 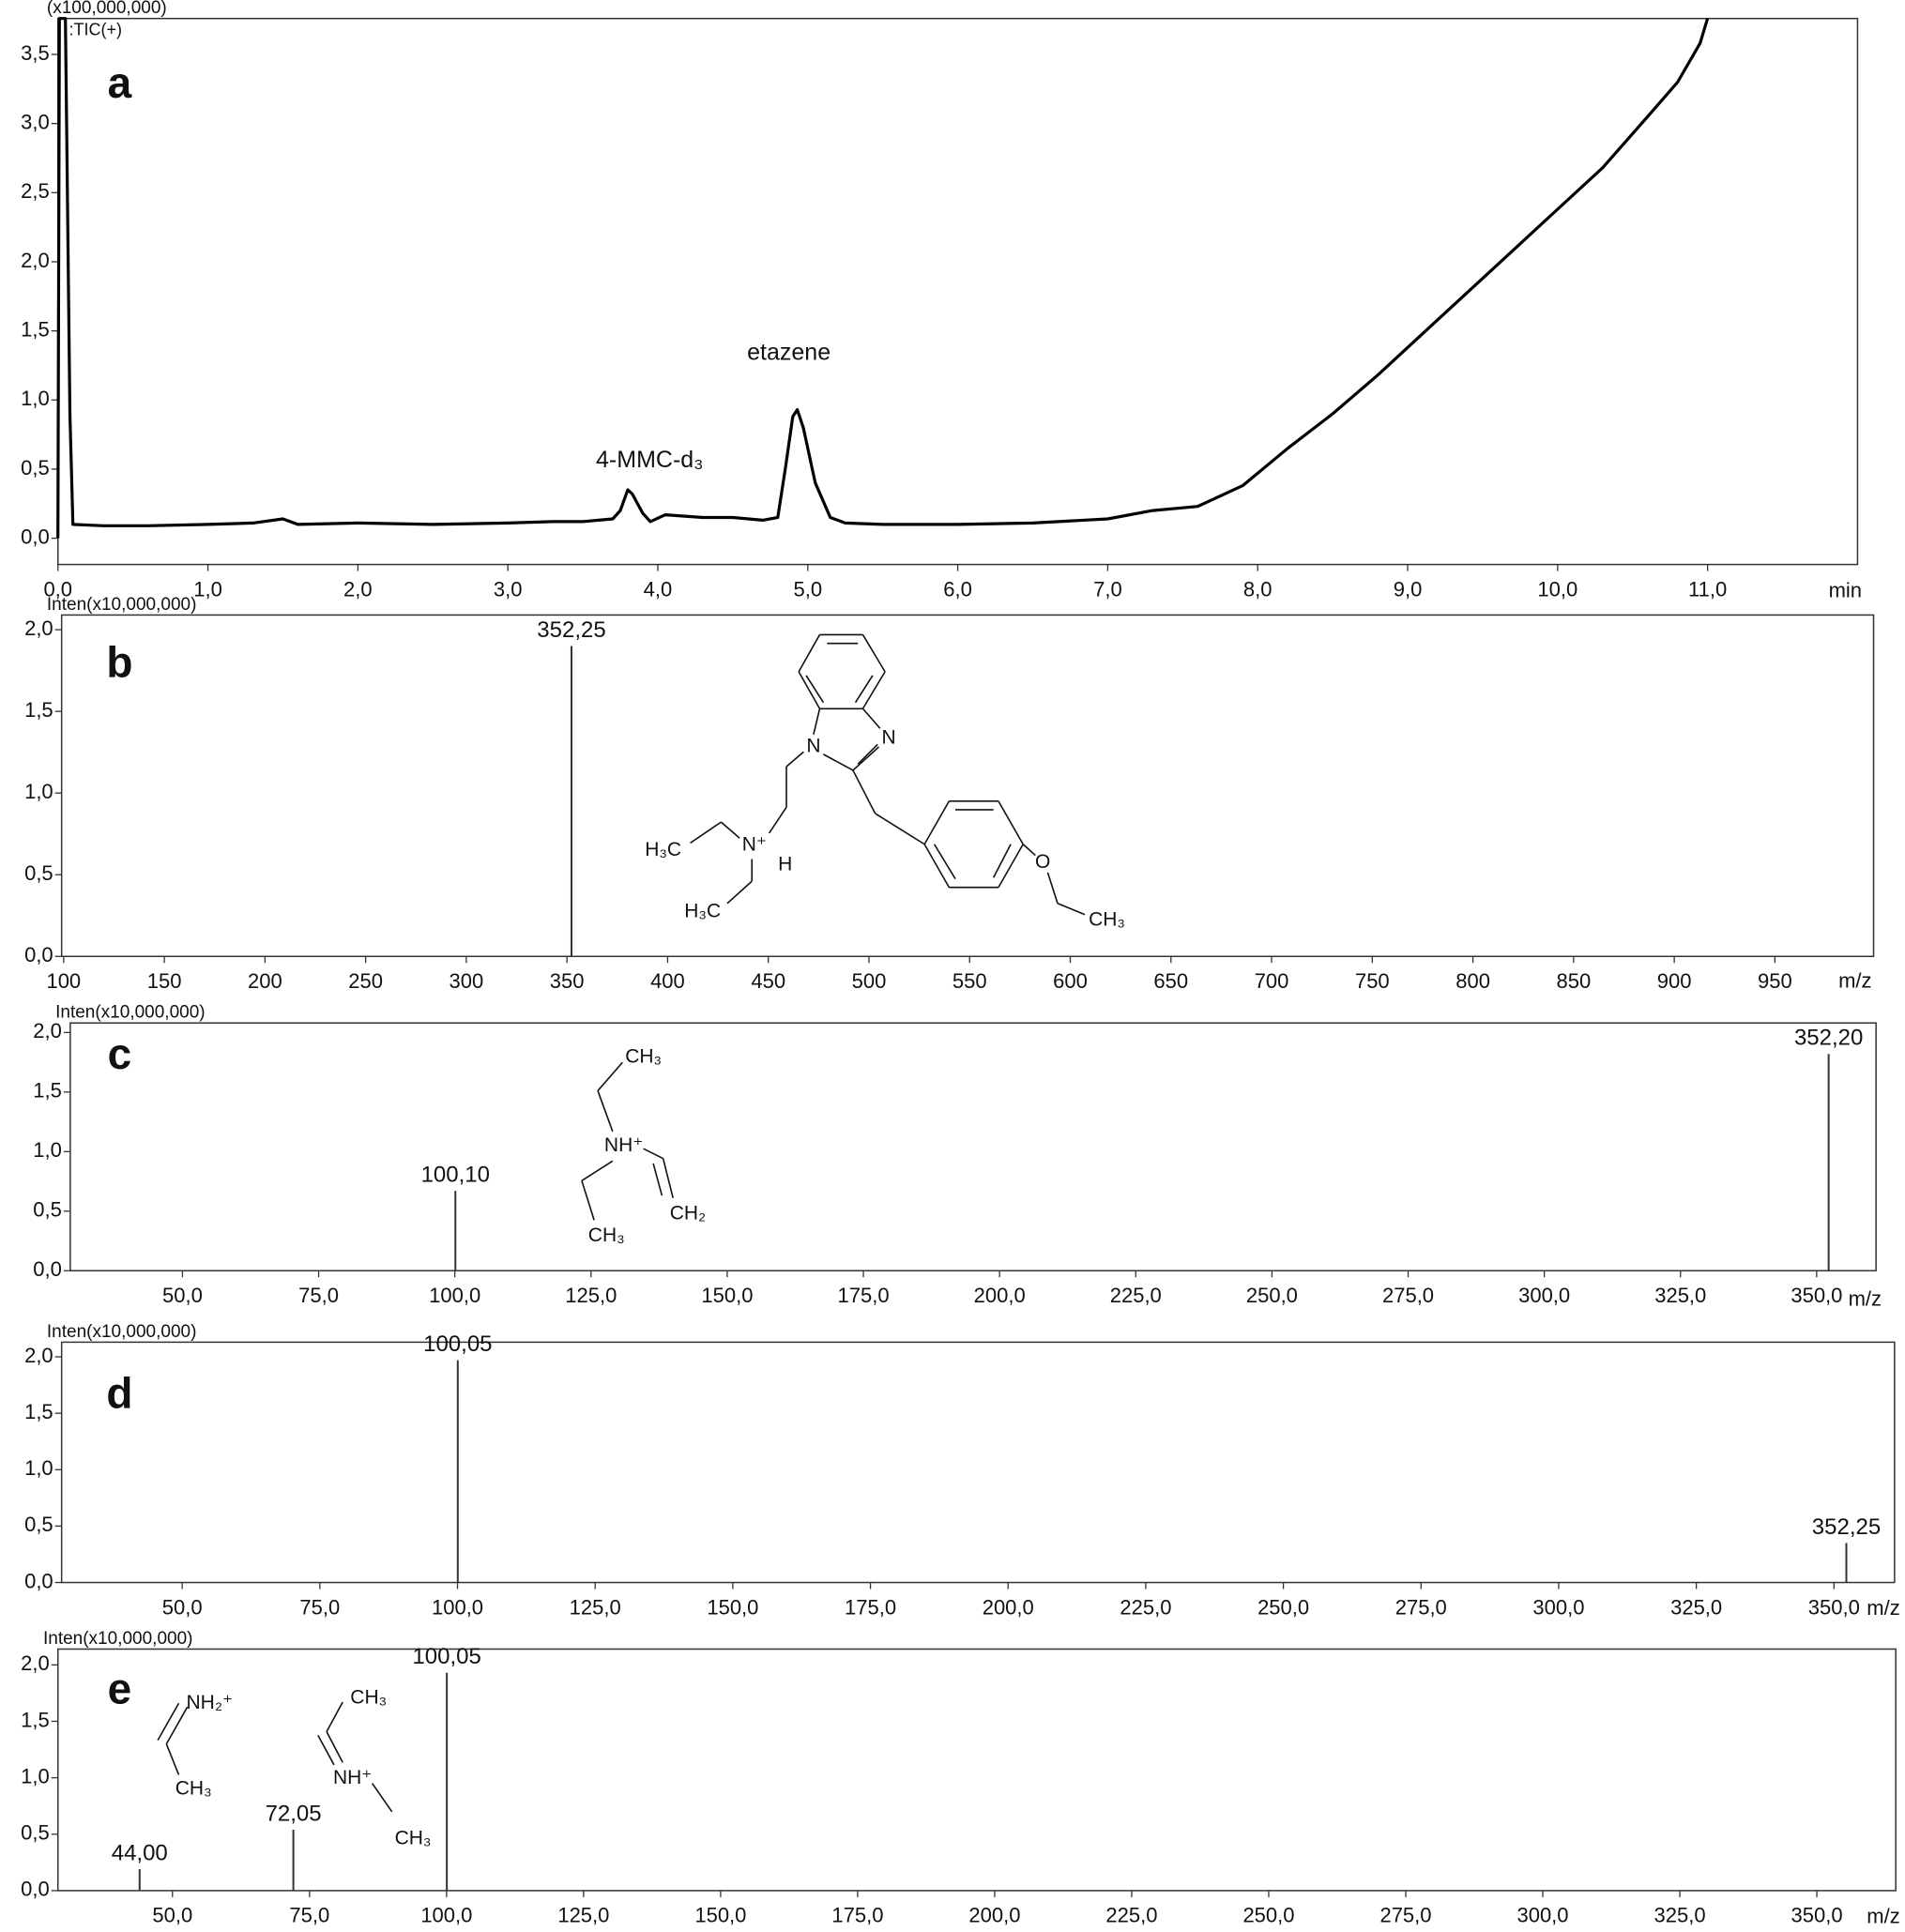 What do you see at coordinates (365, 981) in the screenshot?
I see `x-tick-label: 250` at bounding box center [365, 981].